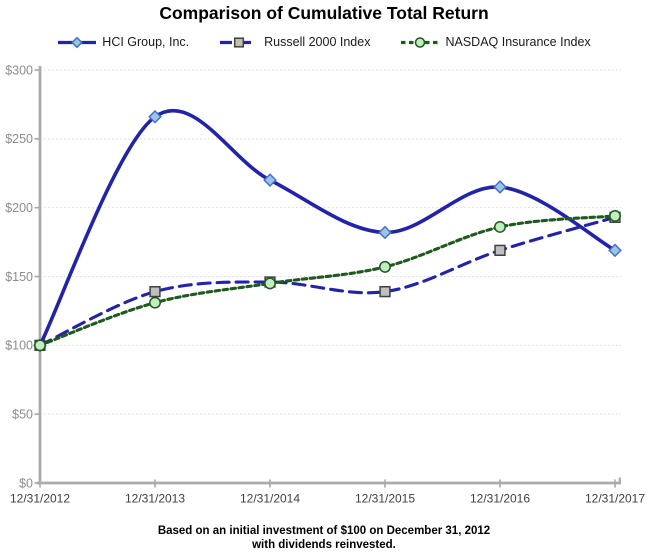 This screenshot has width=648, height=555. I want to click on legend-item-nasdaq-insurance: NASDAQ Insurance Index, so click(495, 42).